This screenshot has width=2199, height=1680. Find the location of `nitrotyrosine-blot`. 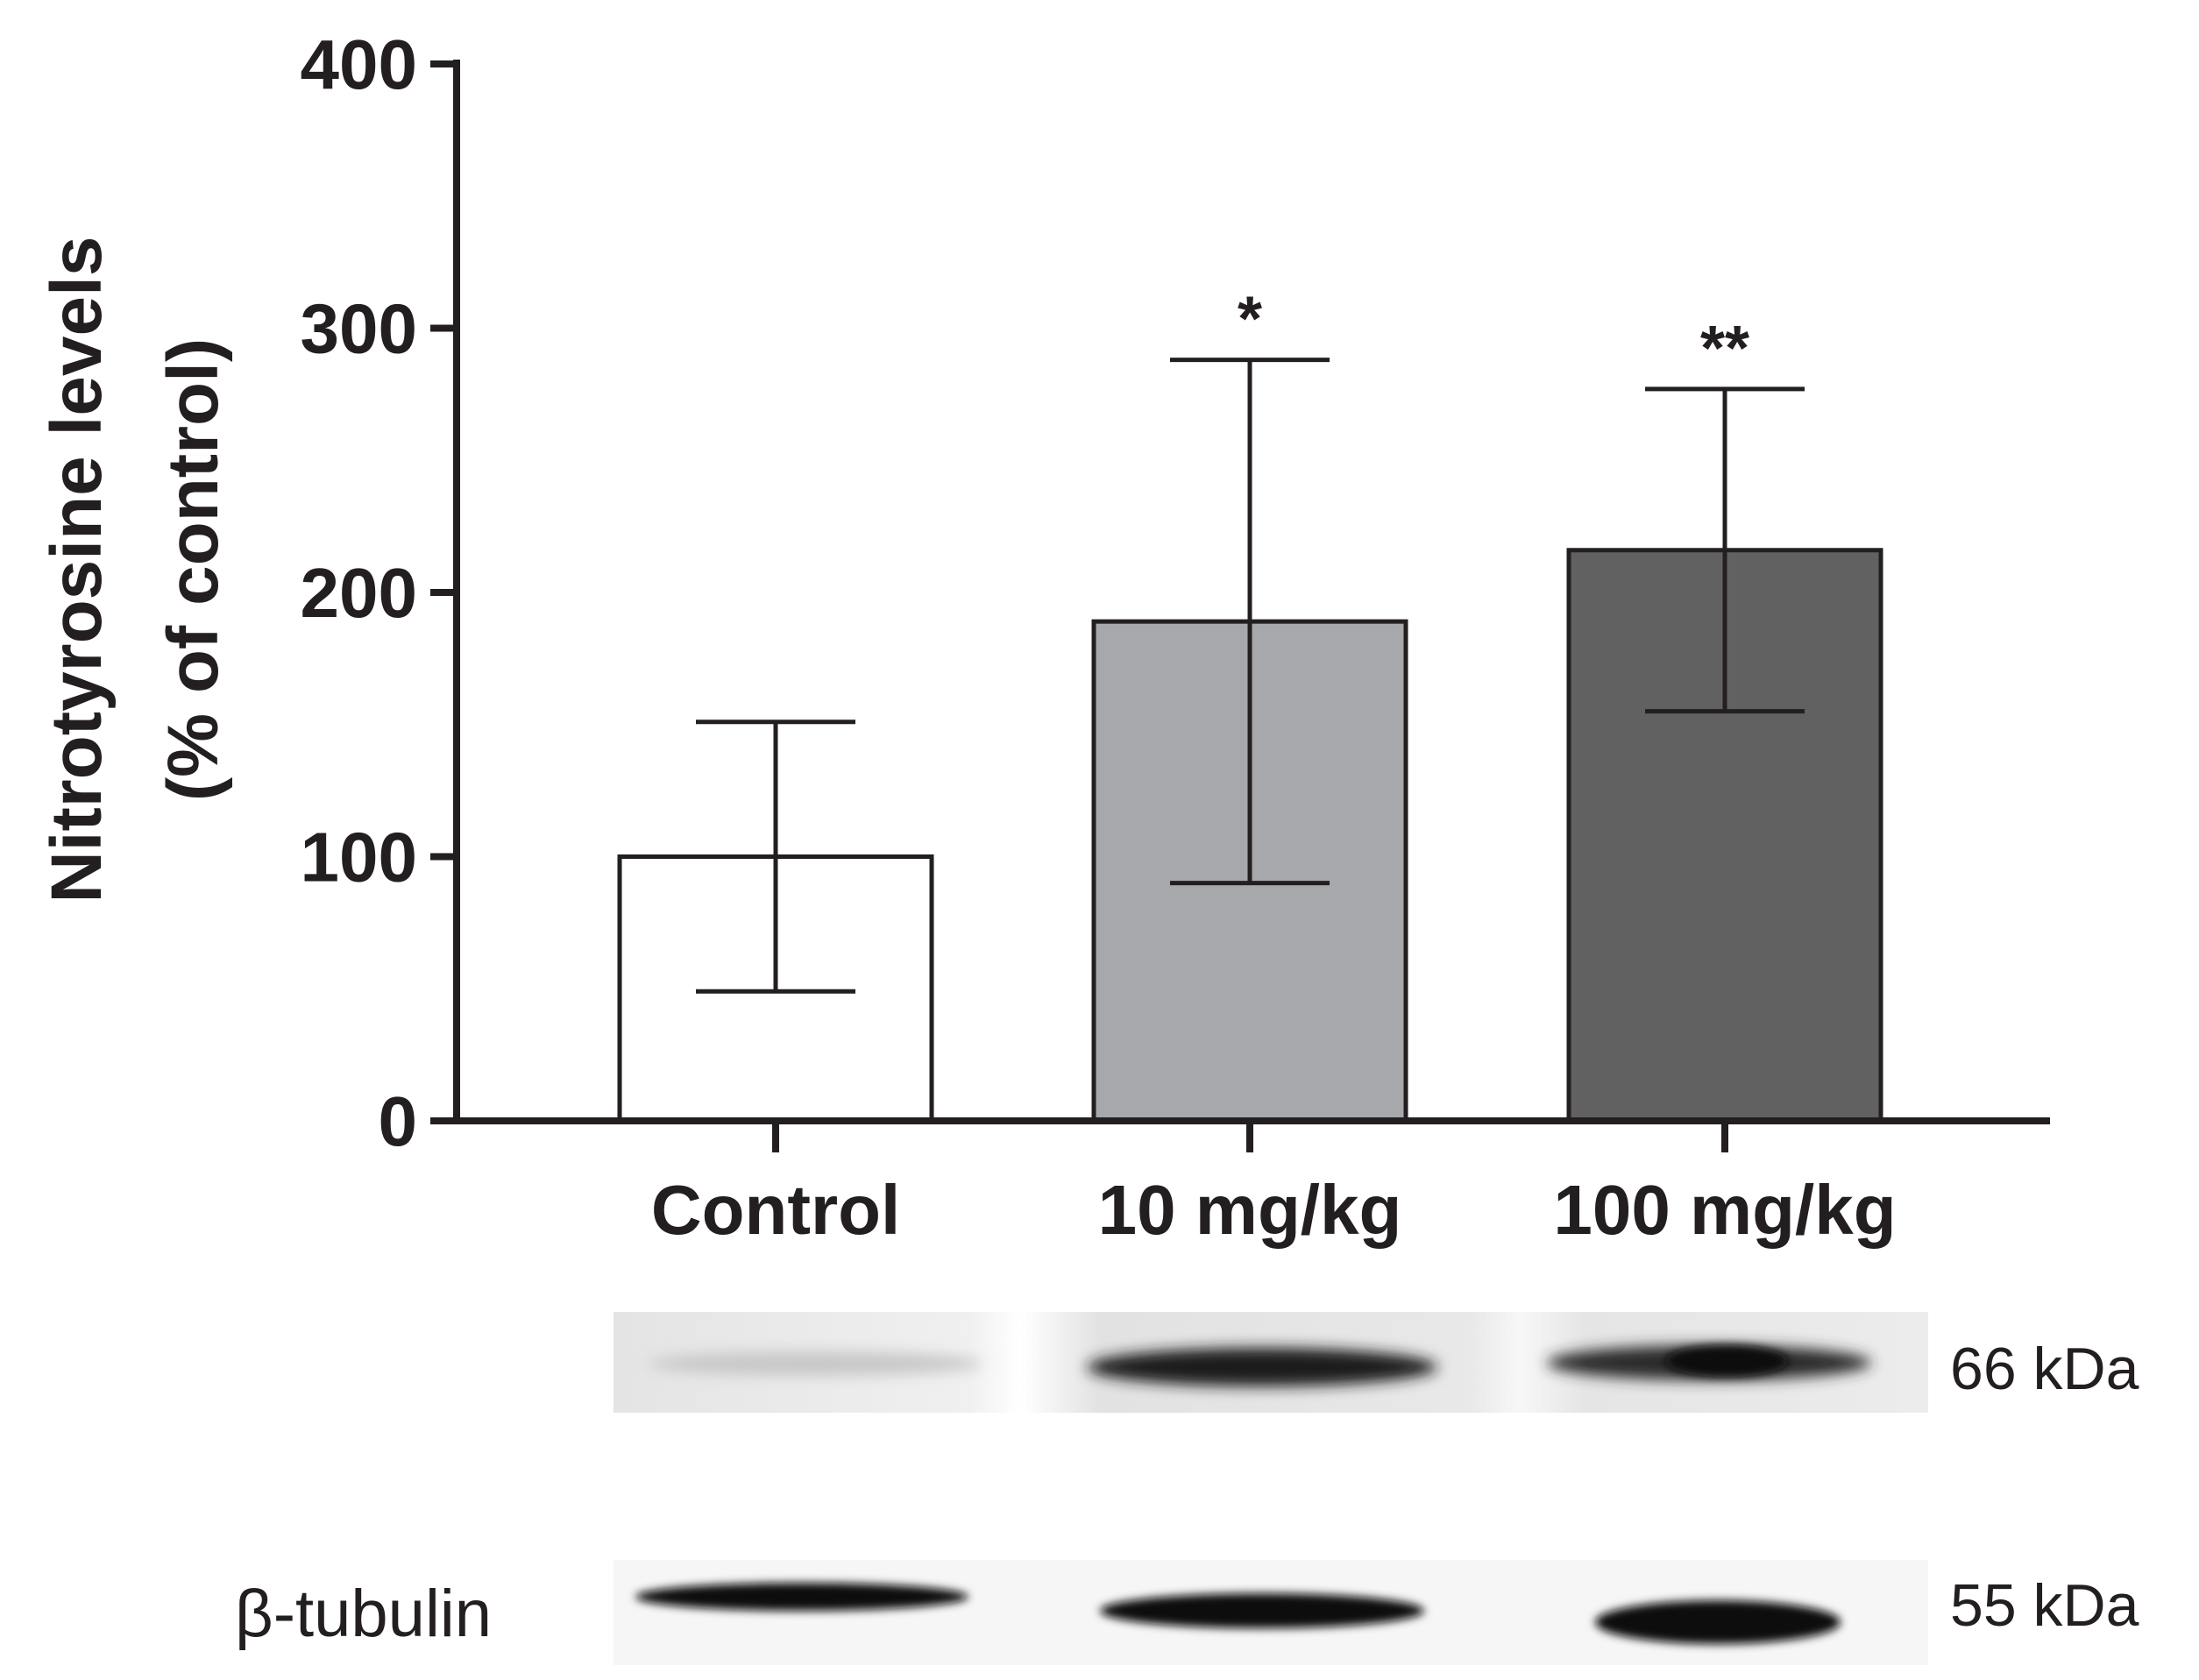

nitrotyrosine-blot is located at coordinates (1271, 1362).